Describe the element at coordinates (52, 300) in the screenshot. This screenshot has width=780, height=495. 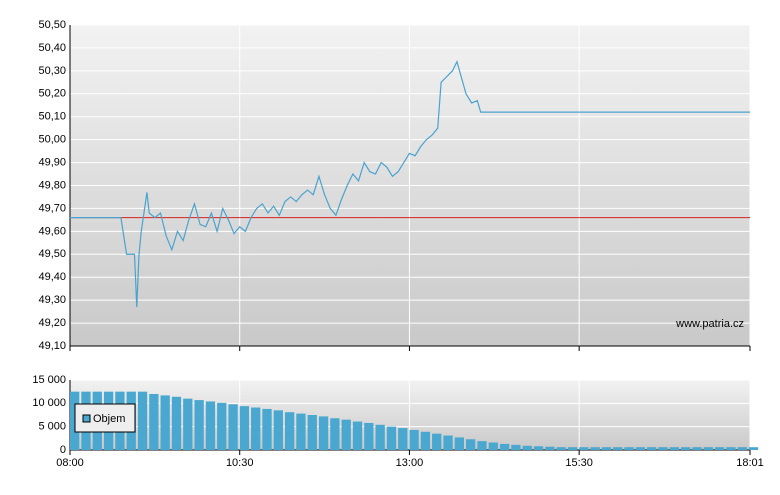
I see `y-tick-label: 49,30` at that location.